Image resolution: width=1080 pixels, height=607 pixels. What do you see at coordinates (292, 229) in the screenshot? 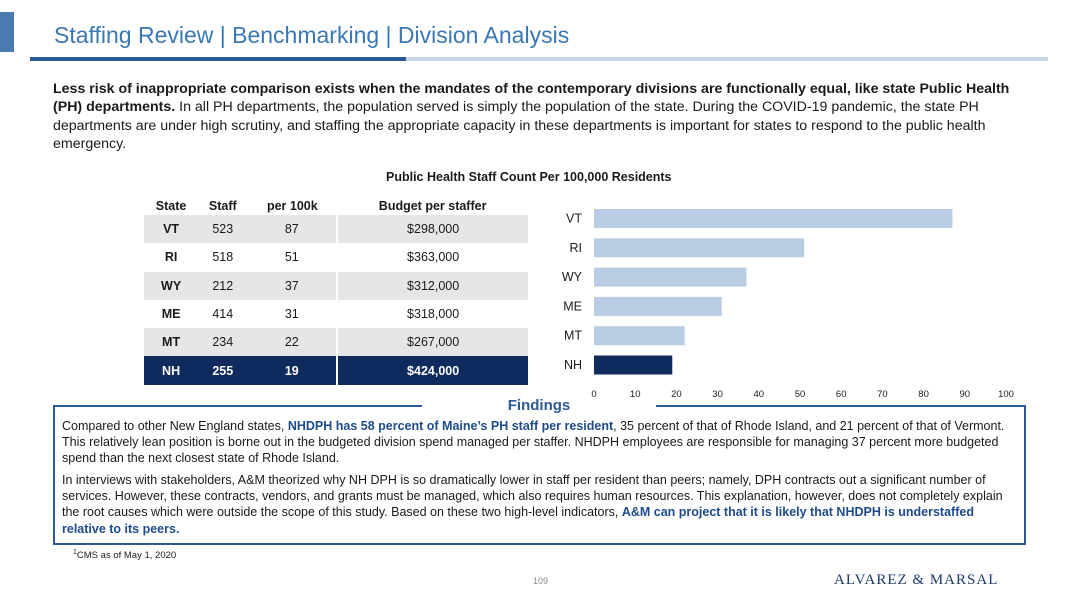
I see `cell-per100k: 87` at bounding box center [292, 229].